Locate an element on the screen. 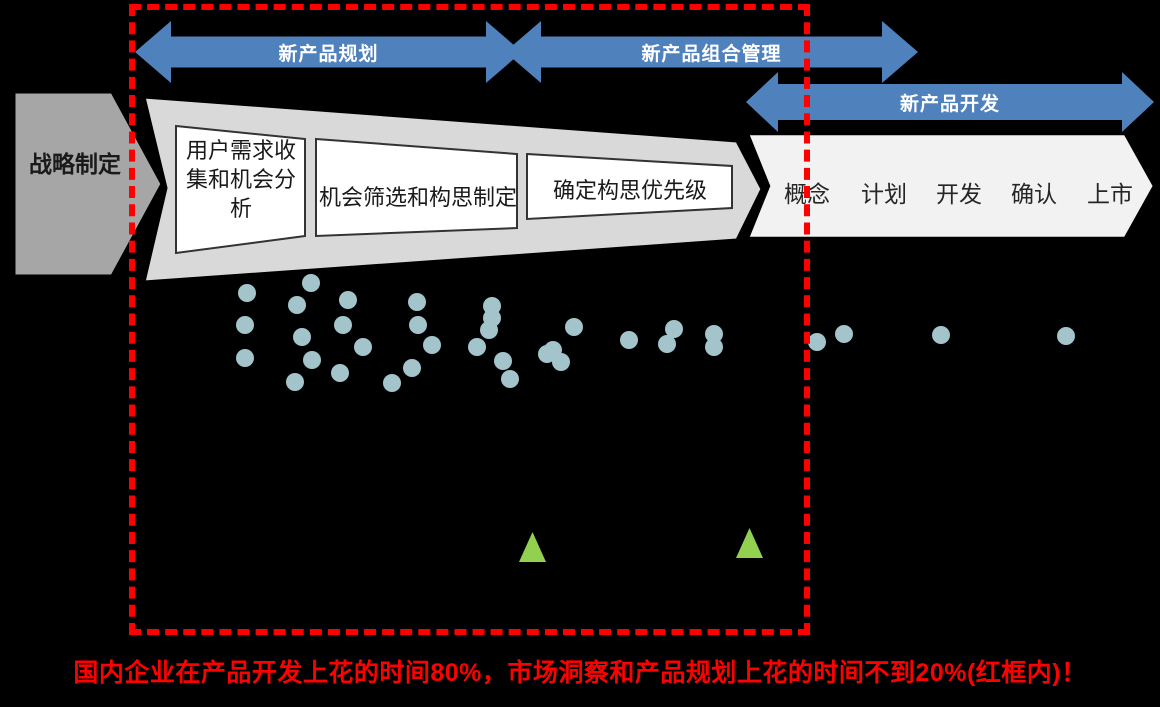 The width and height of the screenshot is (1160, 707). dev-stage-develop: 开发 is located at coordinates (959, 194).